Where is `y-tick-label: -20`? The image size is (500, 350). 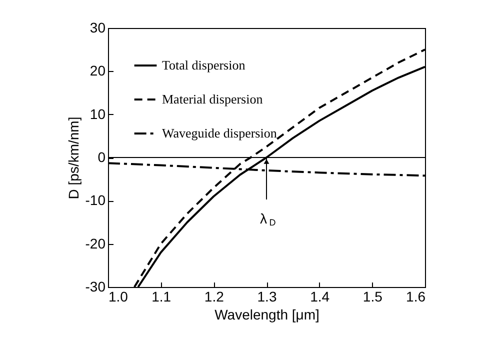 y-tick-label: -20 is located at coordinates (95, 243).